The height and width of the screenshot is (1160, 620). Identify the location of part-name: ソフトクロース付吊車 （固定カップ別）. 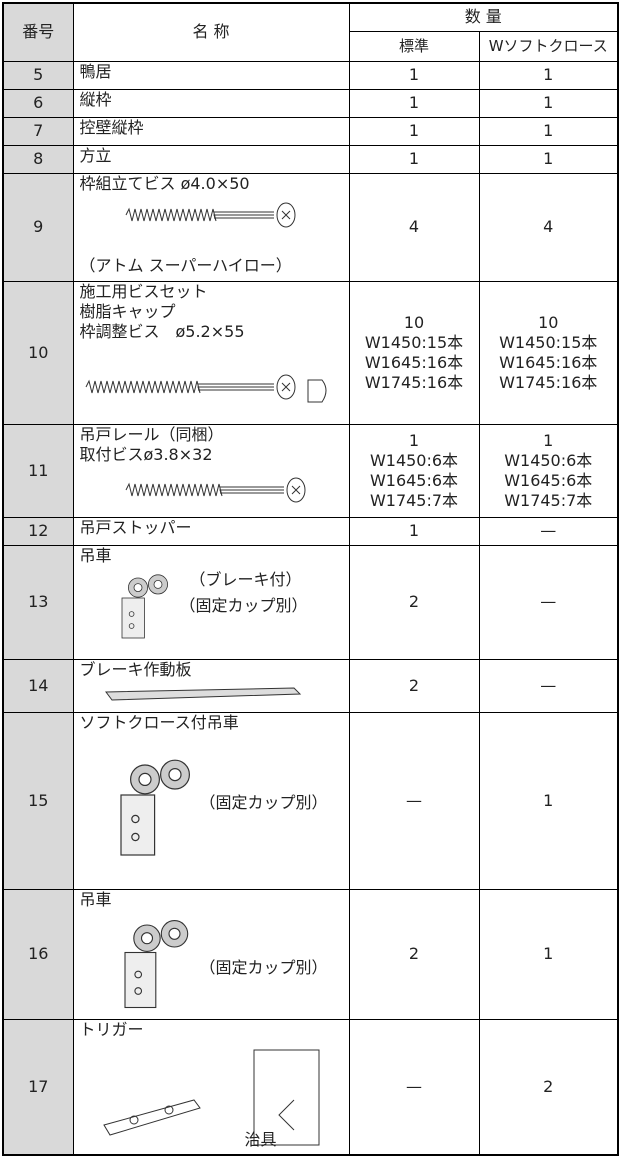
(211, 800).